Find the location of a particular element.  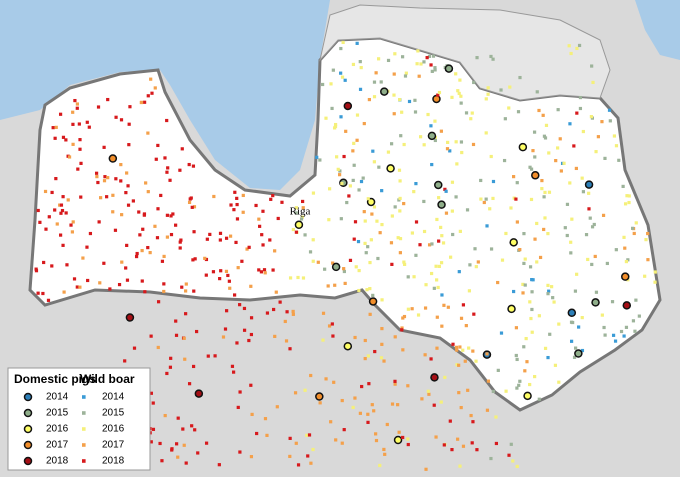

legend-label: 2016 is located at coordinates (113, 429).